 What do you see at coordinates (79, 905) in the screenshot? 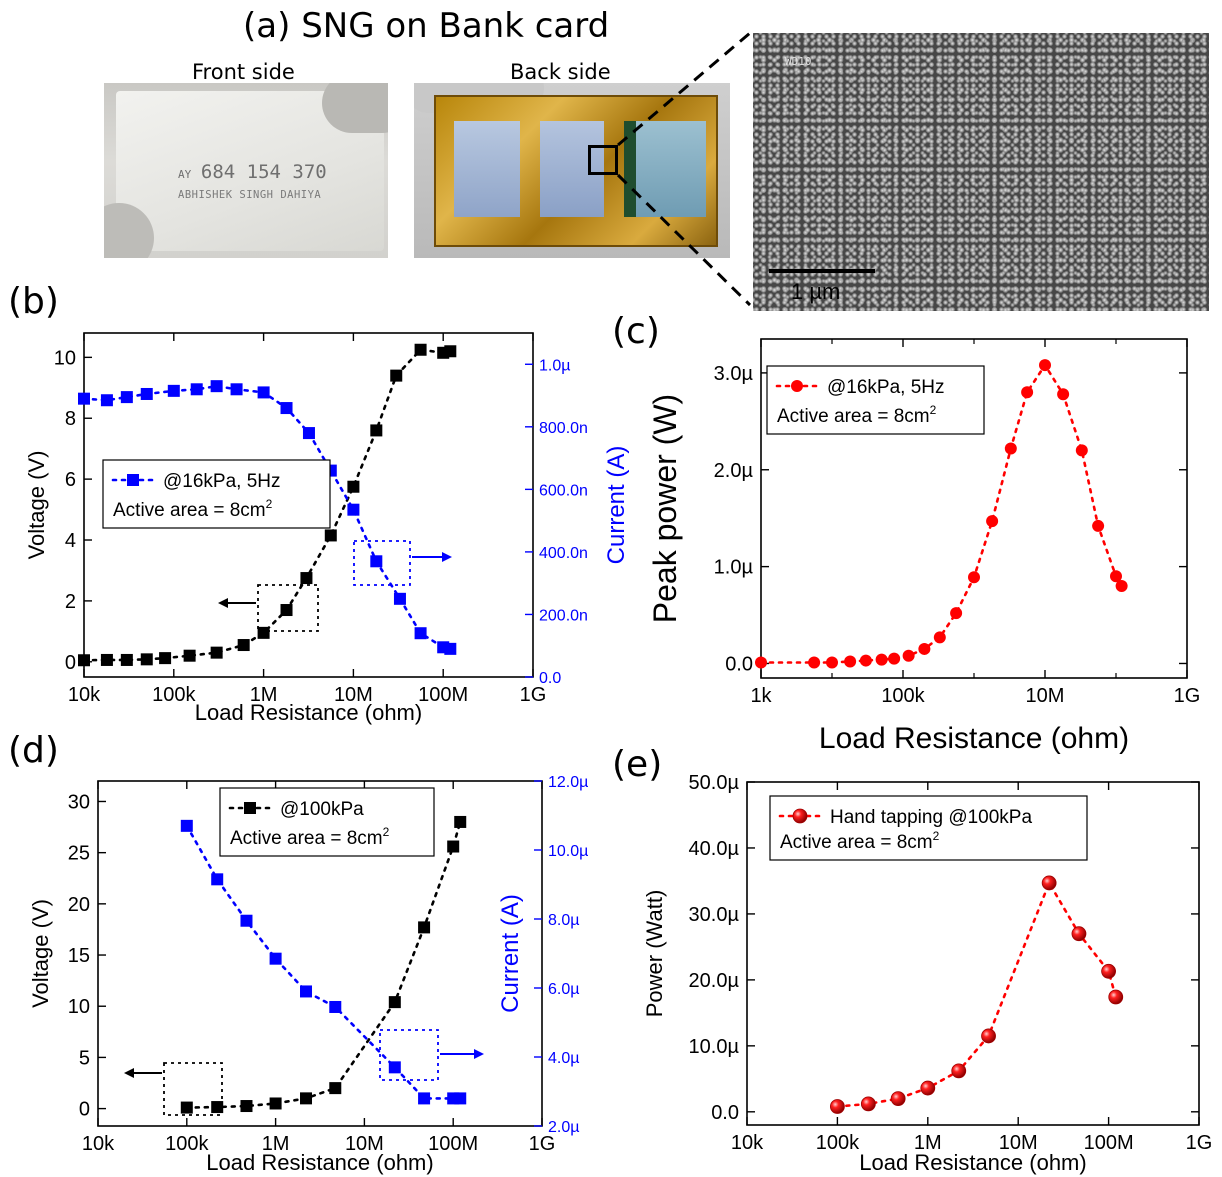
I see `y-tick-label: 20` at bounding box center [79, 905].